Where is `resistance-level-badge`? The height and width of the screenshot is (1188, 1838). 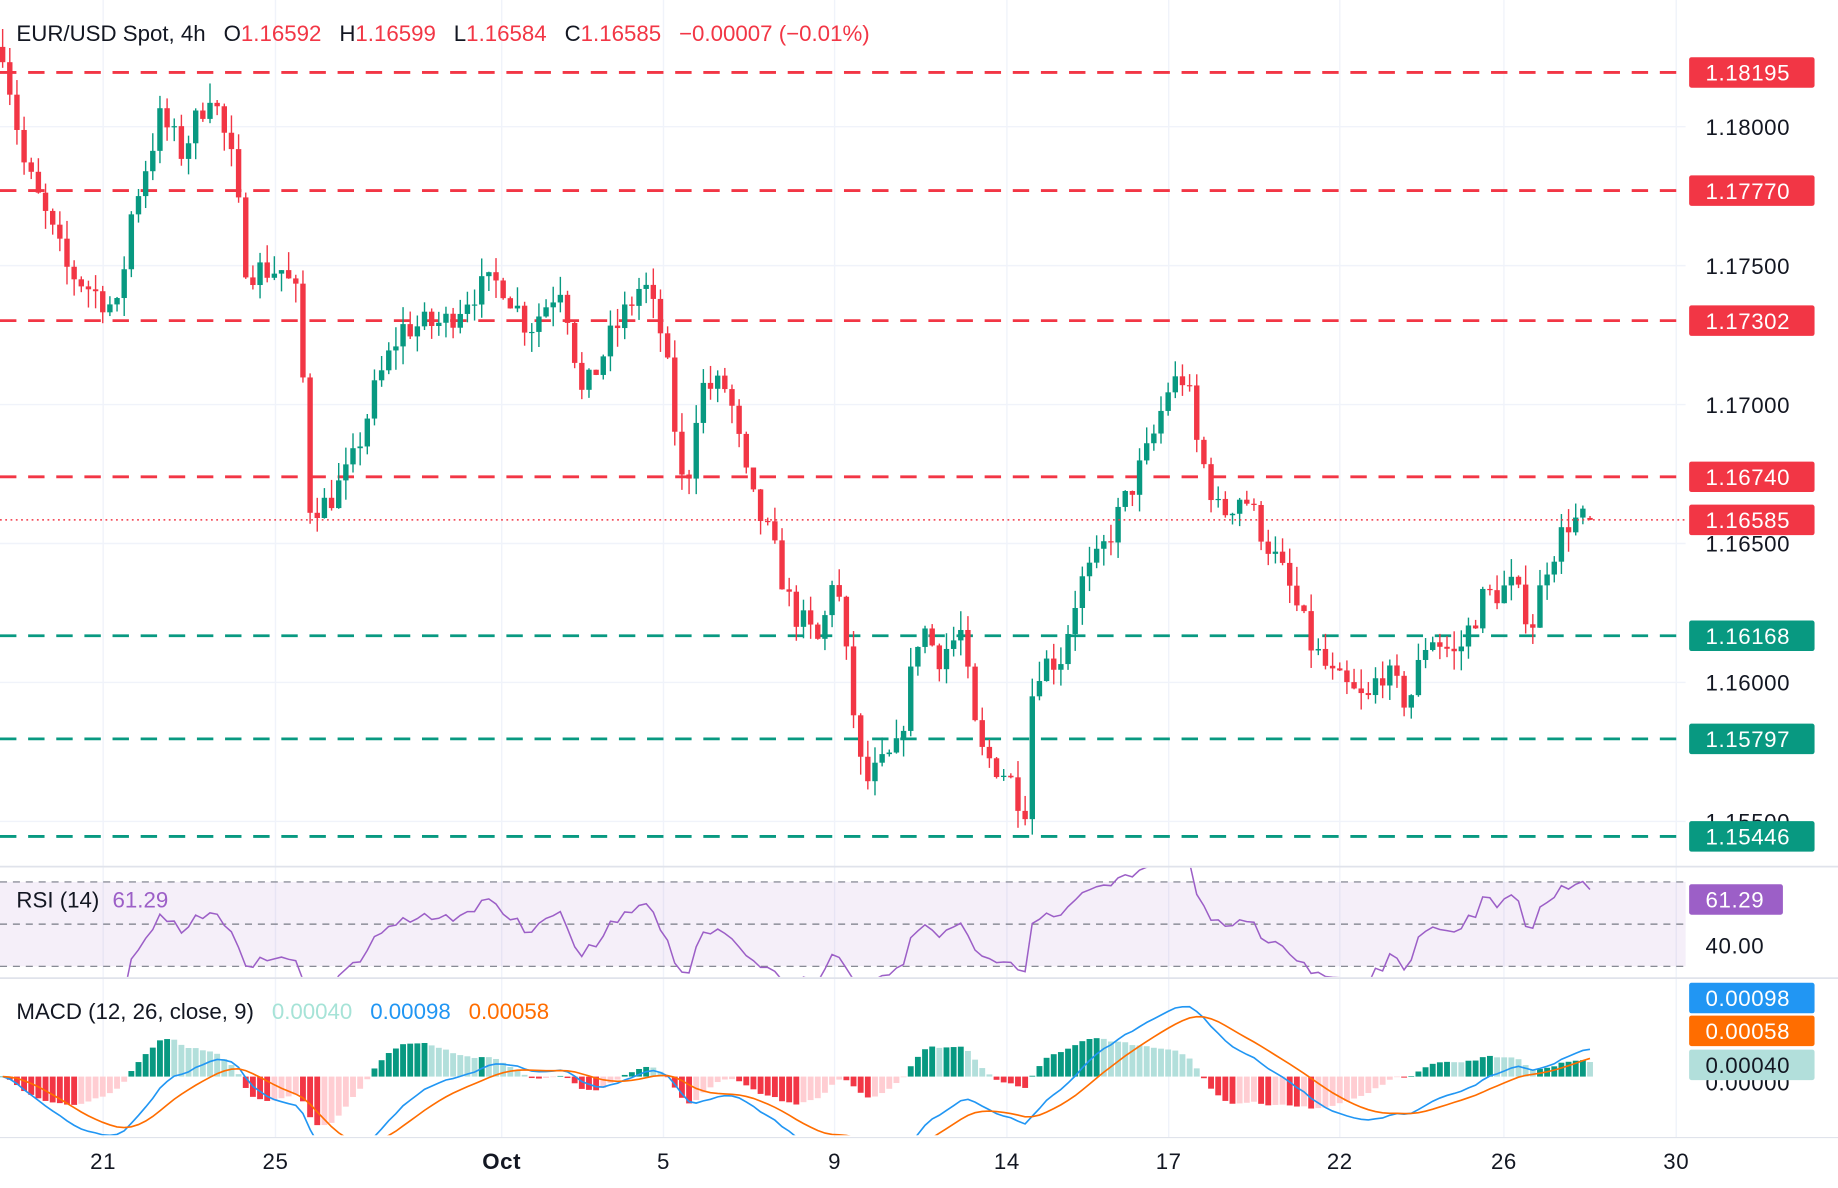 resistance-level-badge is located at coordinates (1752, 72).